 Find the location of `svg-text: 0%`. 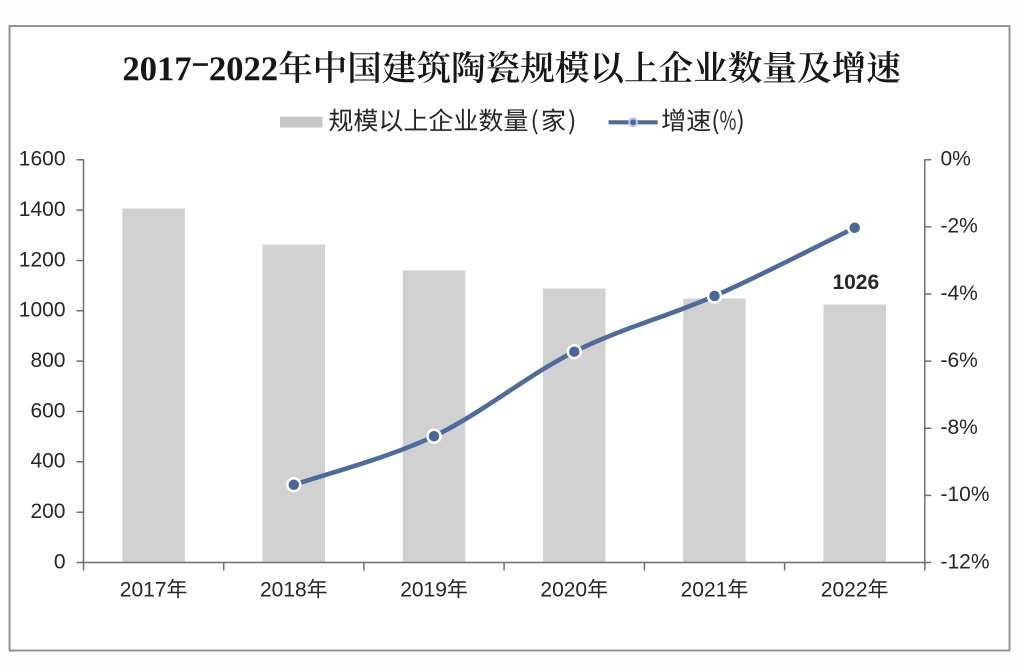

svg-text: 0% is located at coordinates (956, 159).